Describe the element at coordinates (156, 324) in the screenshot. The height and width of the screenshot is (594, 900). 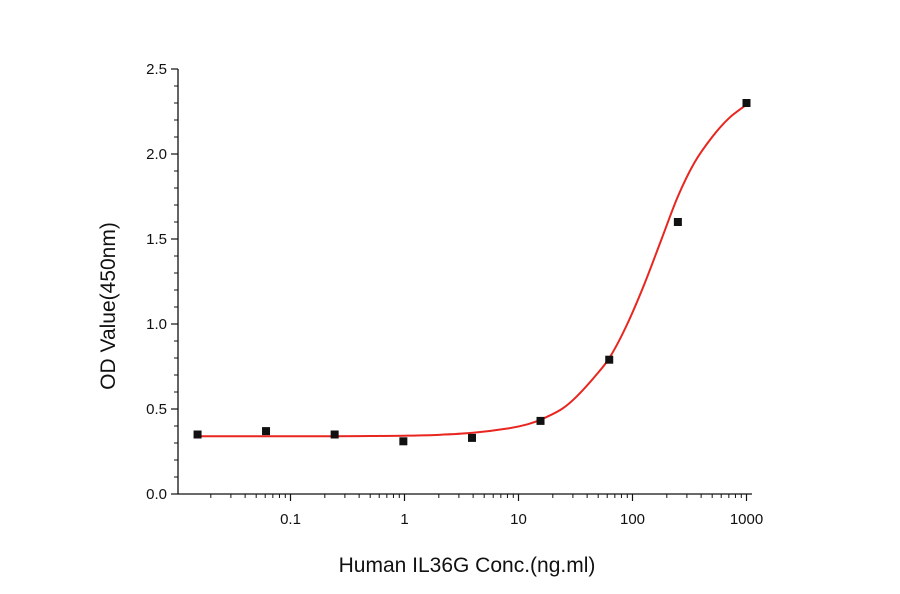
I see `y-tick-label: 1.0` at that location.